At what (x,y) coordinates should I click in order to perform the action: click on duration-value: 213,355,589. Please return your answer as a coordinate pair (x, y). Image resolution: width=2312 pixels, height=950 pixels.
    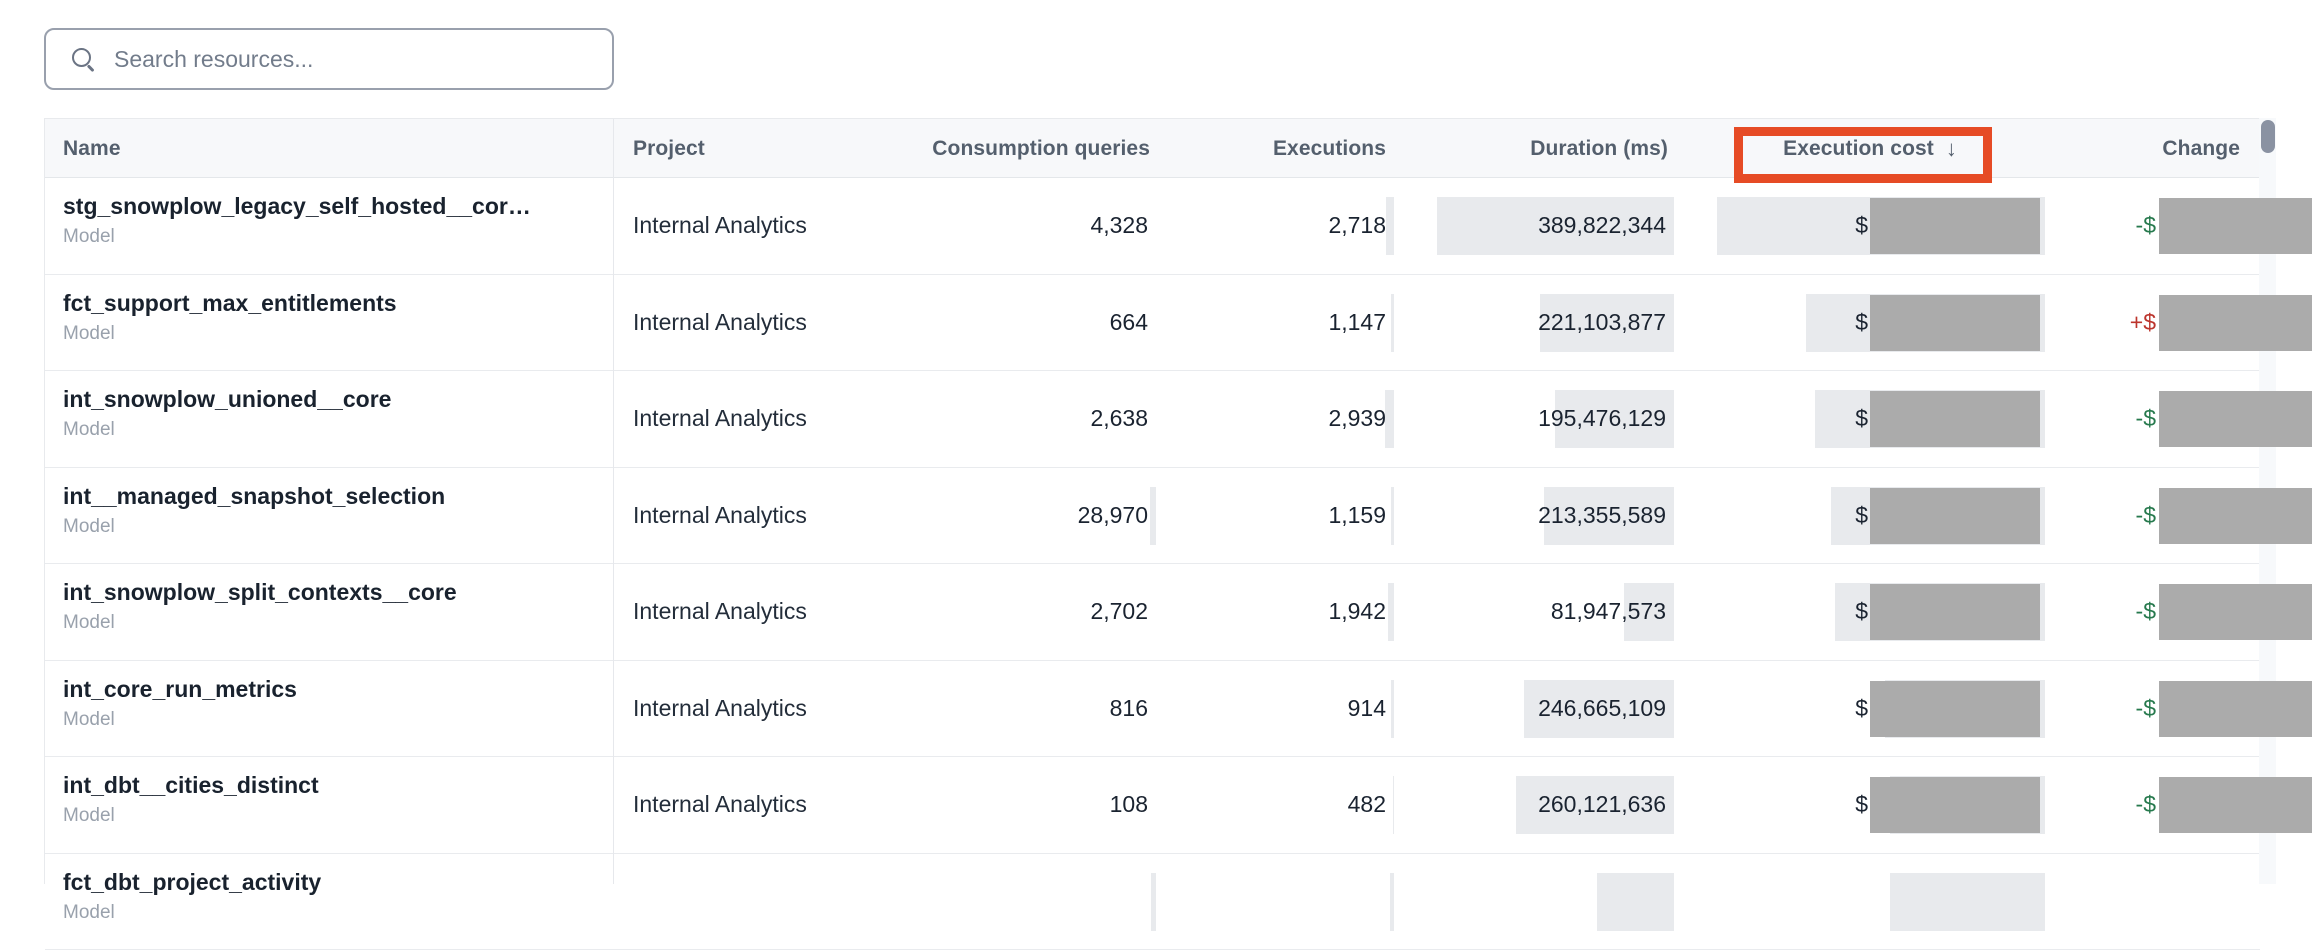
    Looking at the image, I should click on (1602, 516).